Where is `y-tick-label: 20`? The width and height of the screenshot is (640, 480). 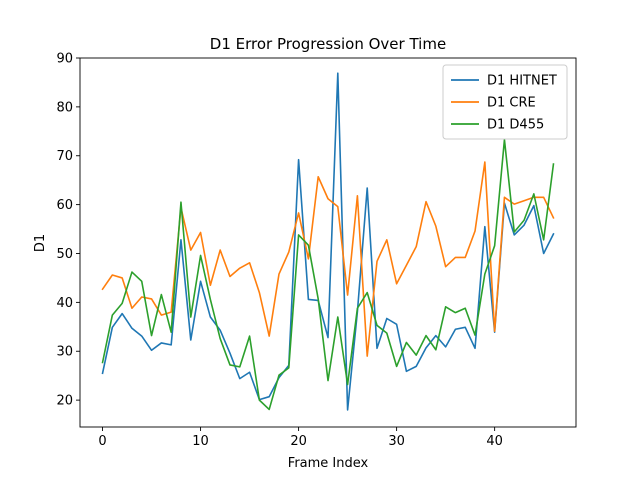
y-tick-label: 20 is located at coordinates (64, 401).